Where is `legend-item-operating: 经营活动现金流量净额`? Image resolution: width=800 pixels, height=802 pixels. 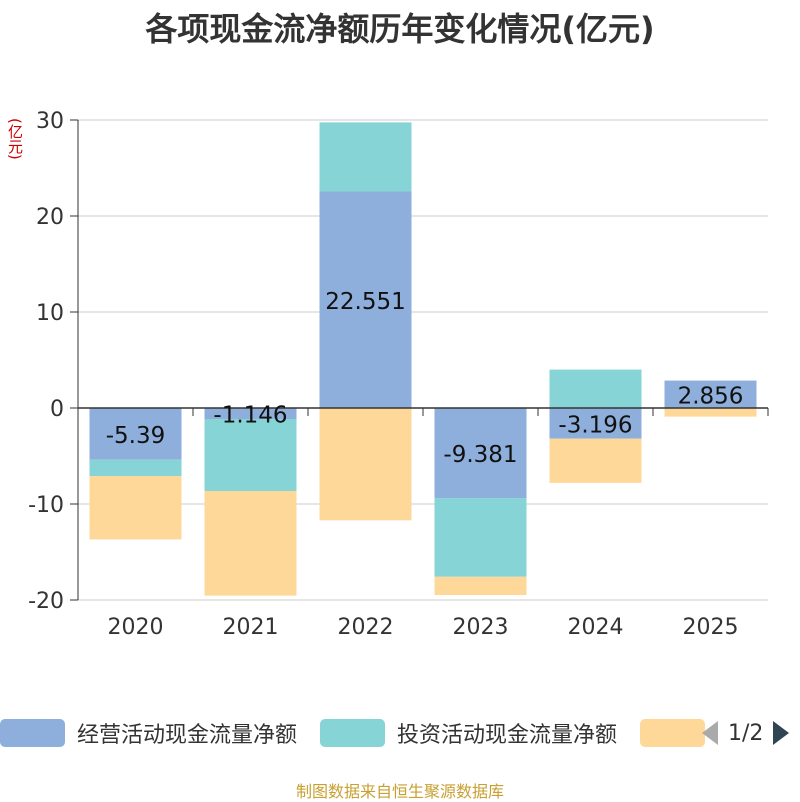
legend-item-operating: 经营活动现金流量净额 is located at coordinates (148, 733).